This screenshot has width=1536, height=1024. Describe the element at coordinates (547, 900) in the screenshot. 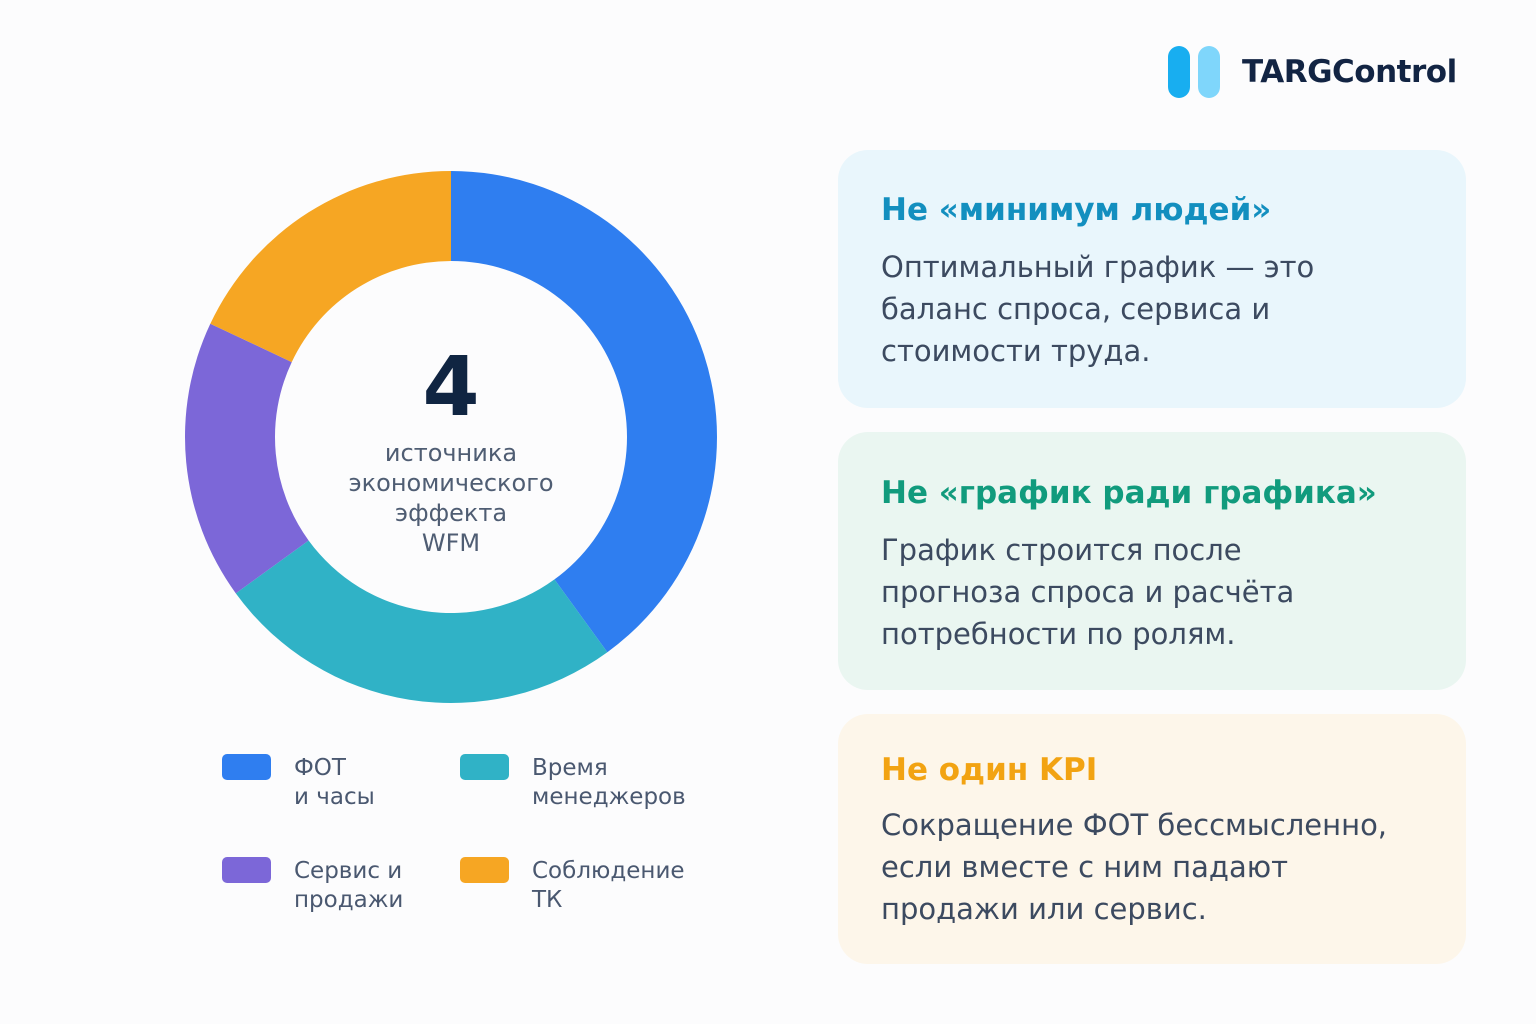

I see `legend-label-line: ТК` at that location.